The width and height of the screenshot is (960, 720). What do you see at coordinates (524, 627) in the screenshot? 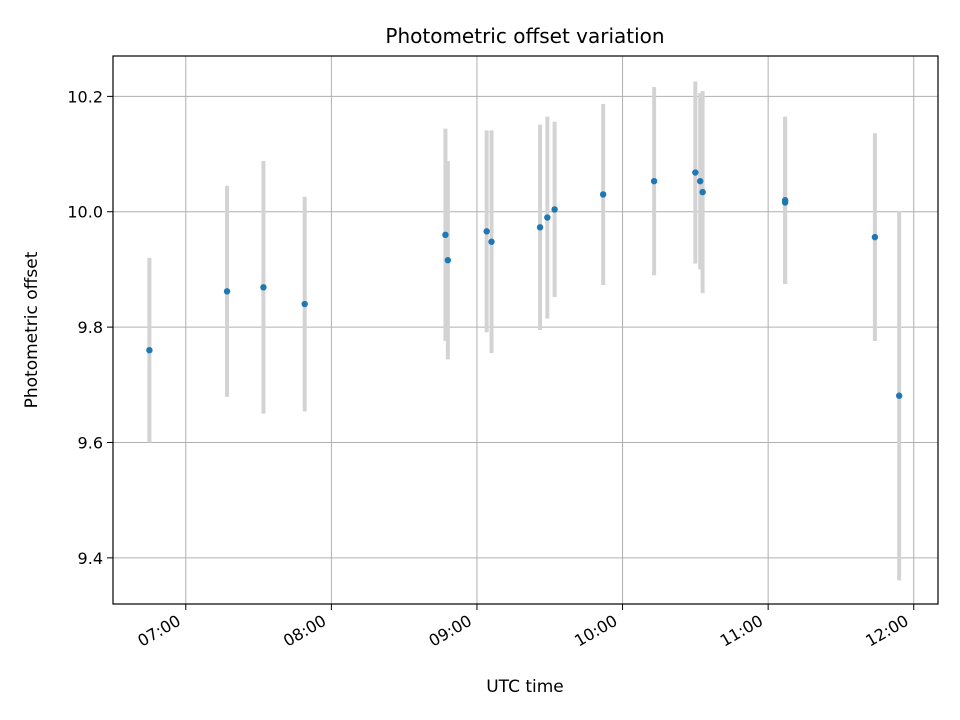
I see `x-axis-ticks: 07:00 08:00 09:00 10:00 11:00 12:00` at bounding box center [524, 627].